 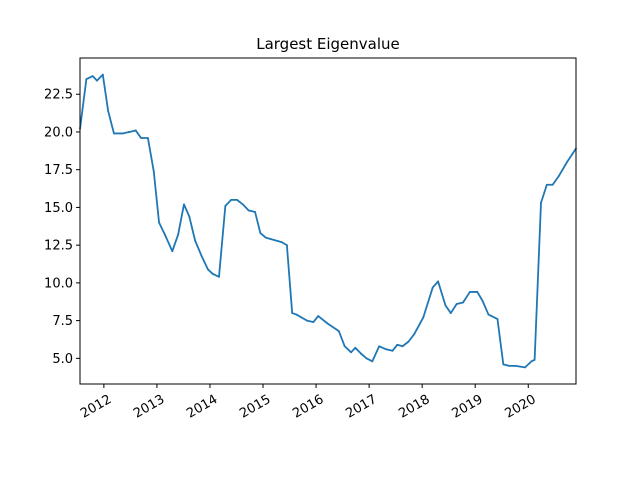 What do you see at coordinates (58, 95) in the screenshot?
I see `y-tick-label: 22.5` at bounding box center [58, 95].